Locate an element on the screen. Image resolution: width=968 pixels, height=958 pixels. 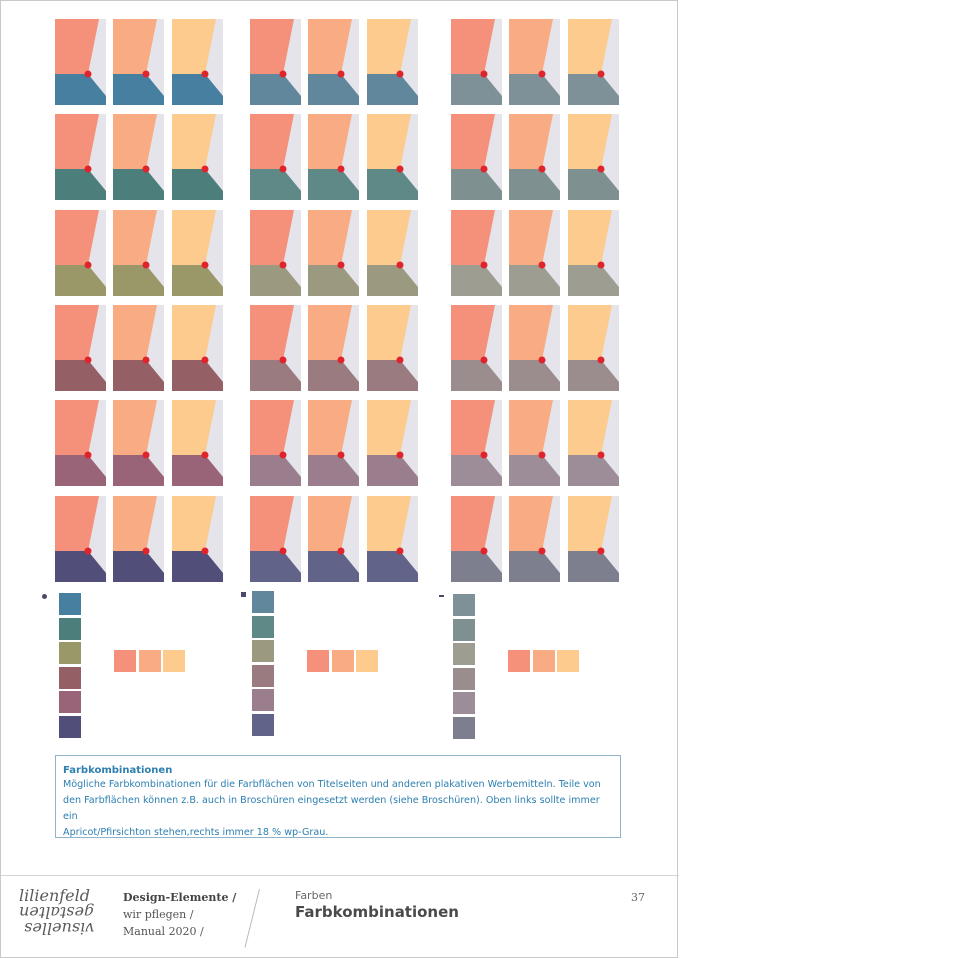
logo-word-bot: visuelles is located at coordinates (59, 928).